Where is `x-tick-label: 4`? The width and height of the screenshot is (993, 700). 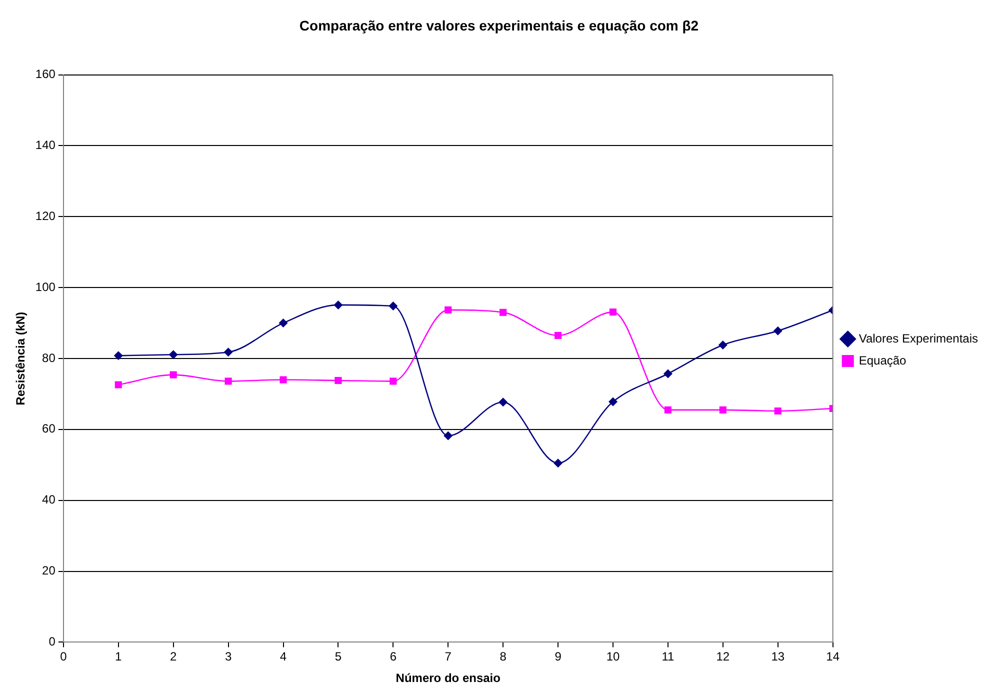 x-tick-label: 4 is located at coordinates (283, 657).